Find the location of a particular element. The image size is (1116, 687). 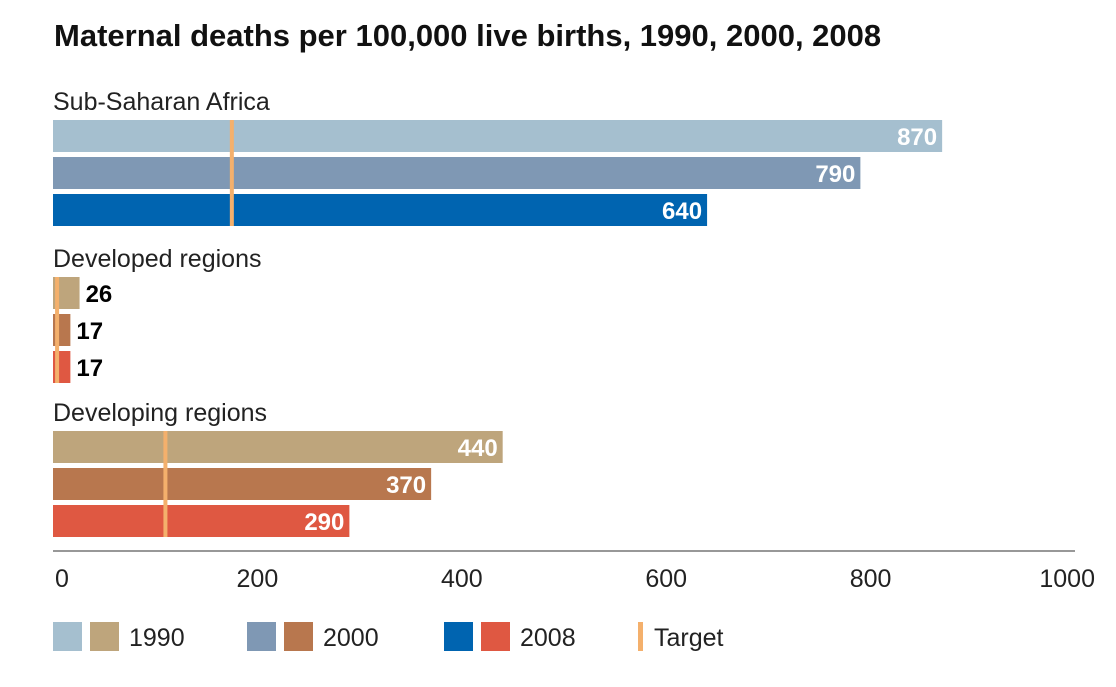

x-tick-label: 200 is located at coordinates (258, 579).